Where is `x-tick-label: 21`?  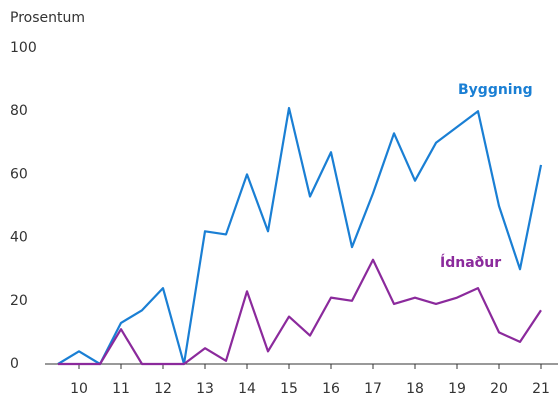 x-tick-label: 21 is located at coordinates (541, 389).